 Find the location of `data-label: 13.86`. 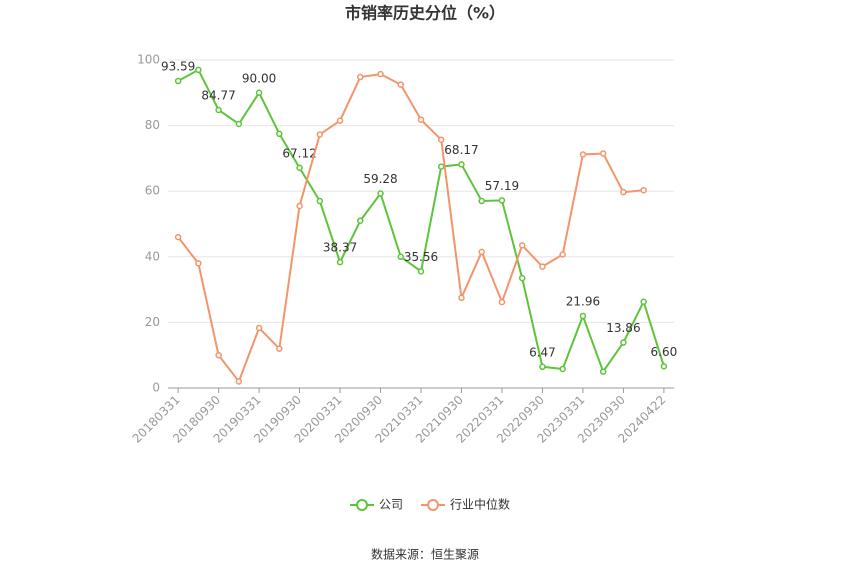

data-label: 13.86 is located at coordinates (623, 328).